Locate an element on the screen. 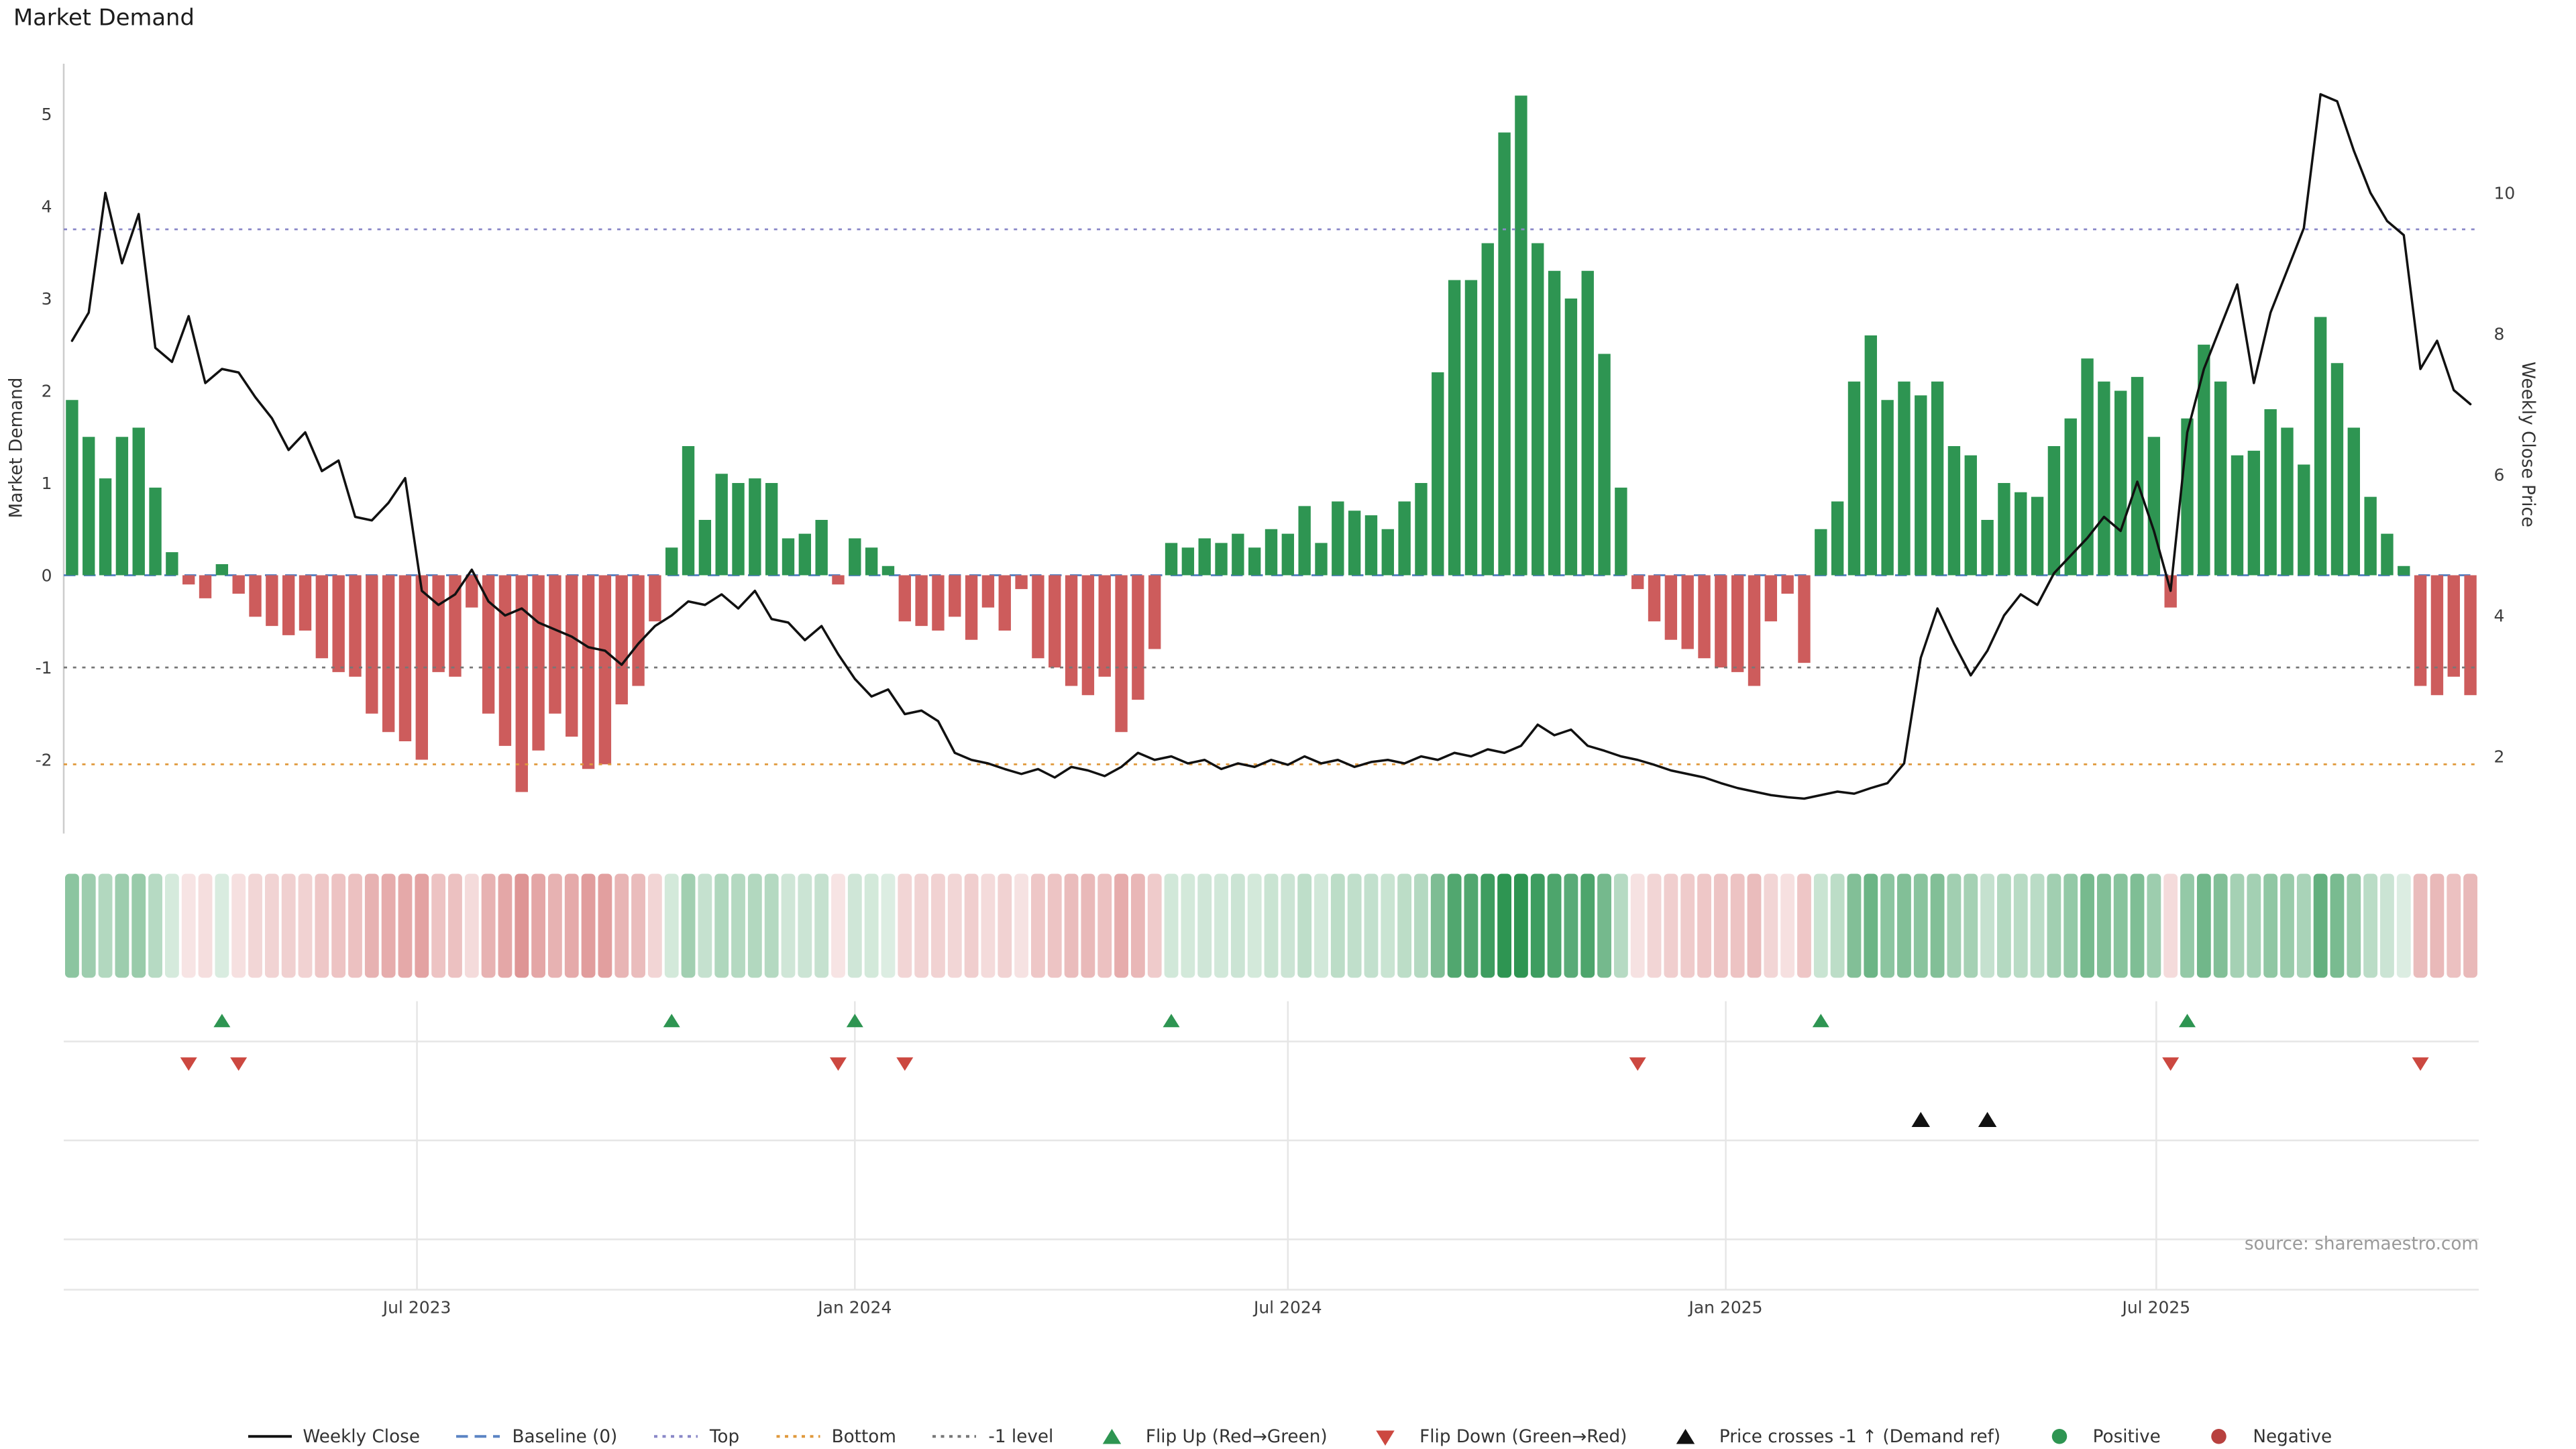 This screenshot has height=1449, width=2576. legend-item-9: Negative is located at coordinates (2263, 1437).